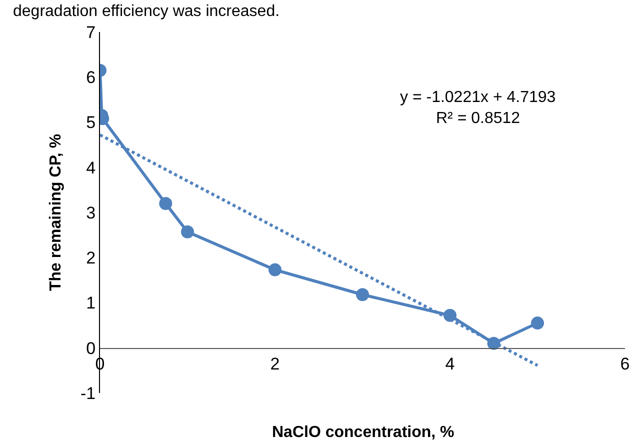 The height and width of the screenshot is (443, 635). What do you see at coordinates (450, 364) in the screenshot?
I see `x-tick-label: 4` at bounding box center [450, 364].